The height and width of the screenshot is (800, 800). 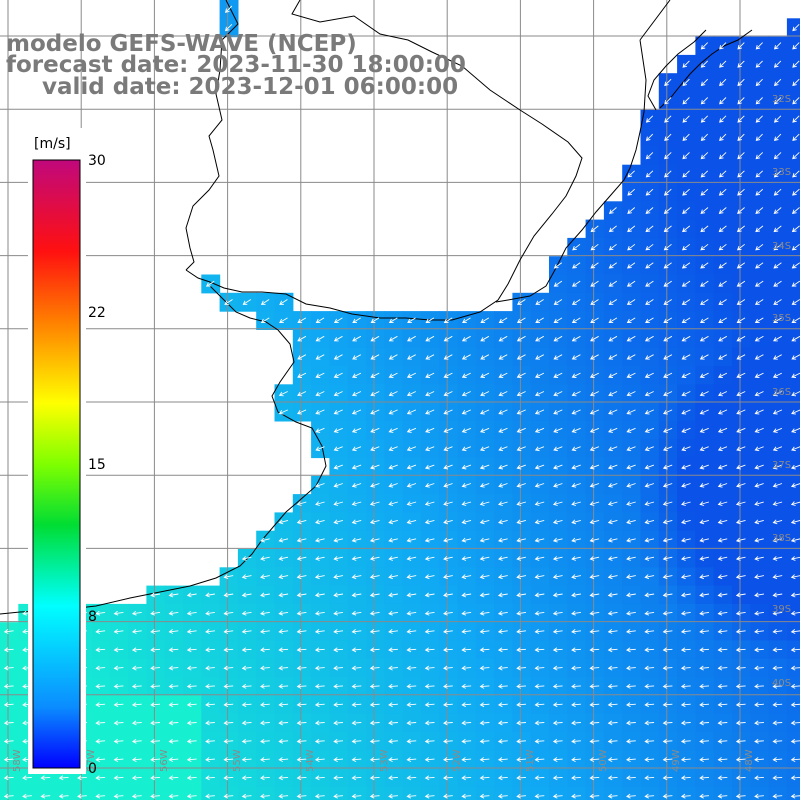 I want to click on colorbar-unit: [m/s], so click(x=52, y=144).